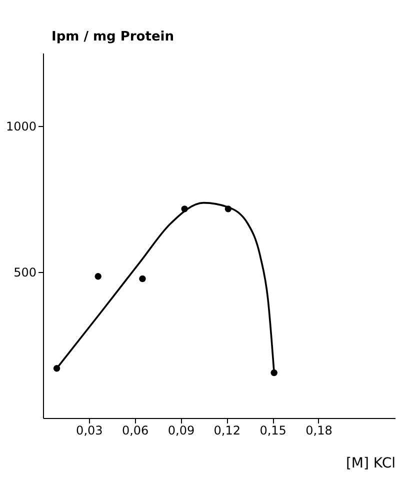 This screenshot has height=482, width=407. I want to click on x-tick-label: 0,09, so click(181, 431).